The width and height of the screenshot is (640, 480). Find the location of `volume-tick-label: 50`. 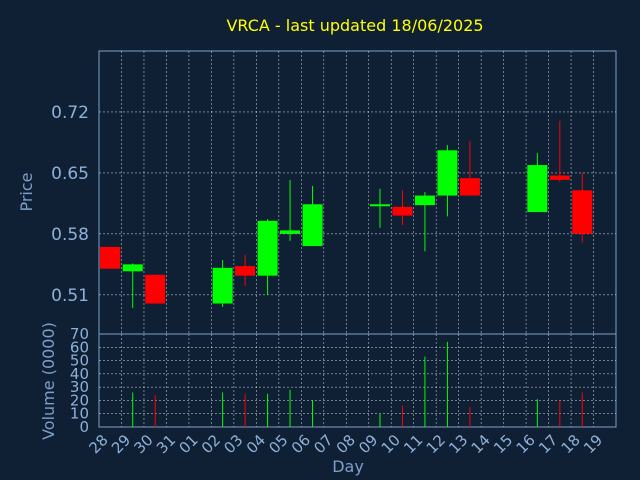

volume-tick-label: 50 is located at coordinates (79, 361).